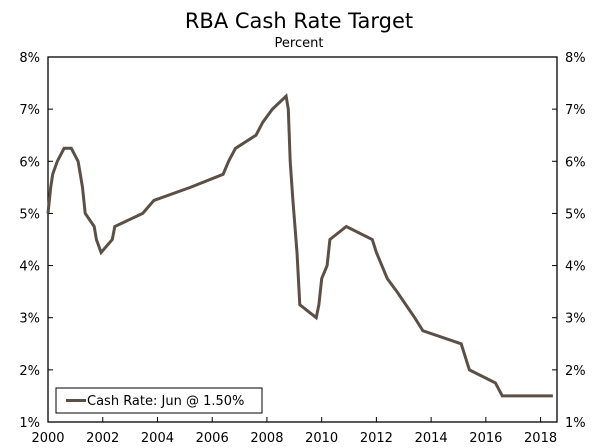 The height and width of the screenshot is (448, 600). What do you see at coordinates (266, 438) in the screenshot?
I see `x-tick-label: 2008` at bounding box center [266, 438].